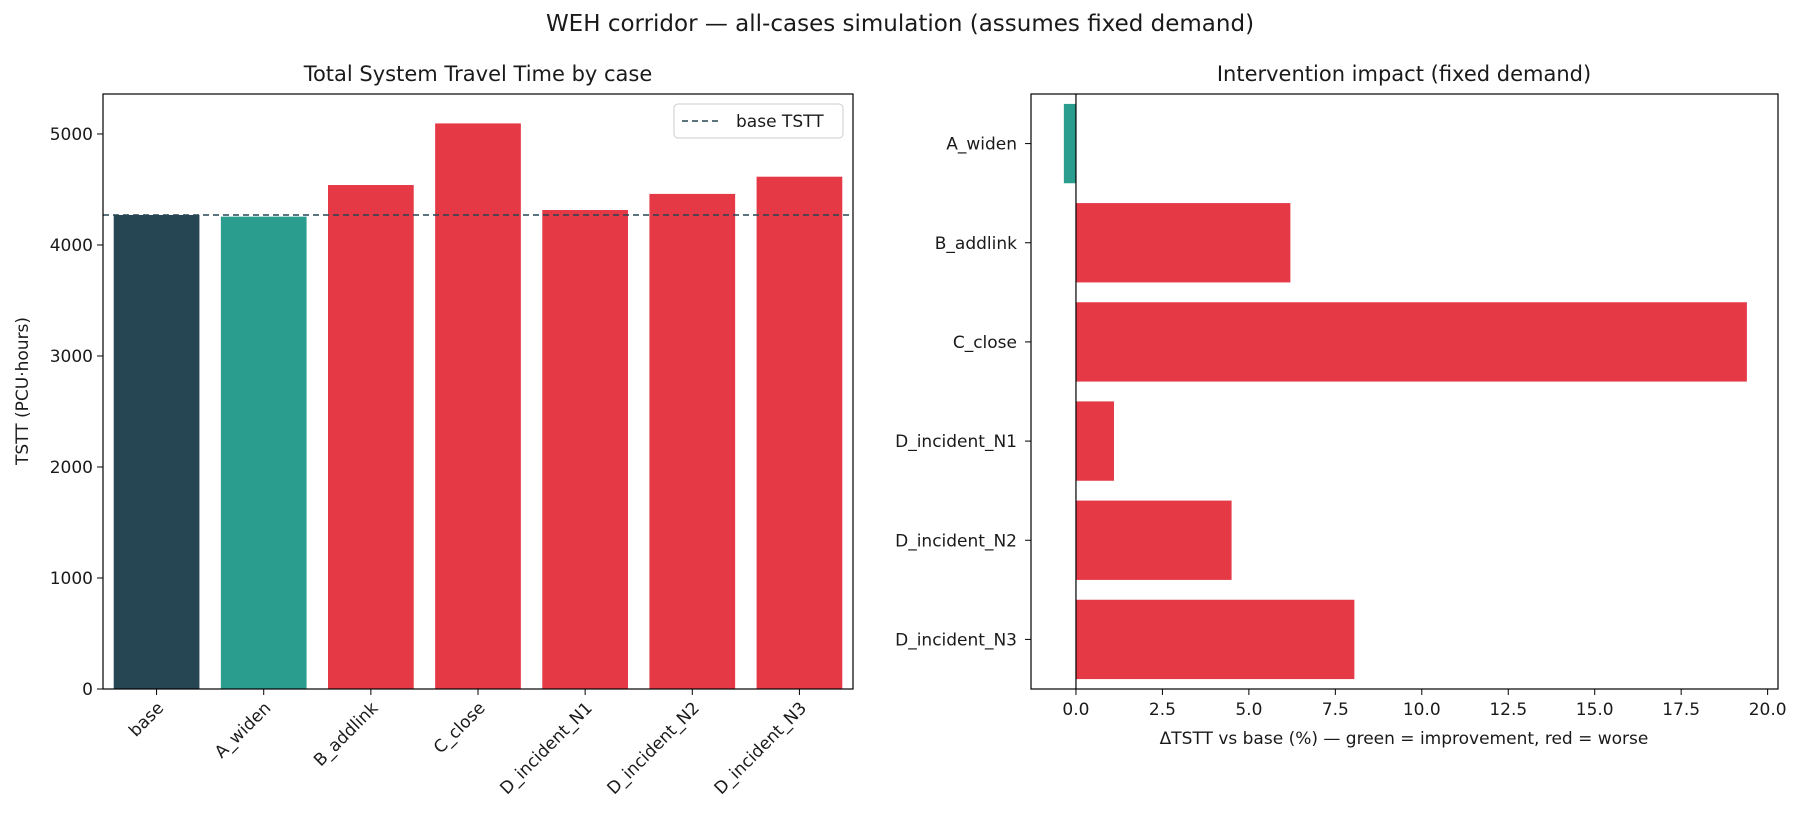 This screenshot has height=825, width=1800. What do you see at coordinates (1422, 710) in the screenshot?
I see `x-tick-label-10-0: 10.0` at bounding box center [1422, 710].